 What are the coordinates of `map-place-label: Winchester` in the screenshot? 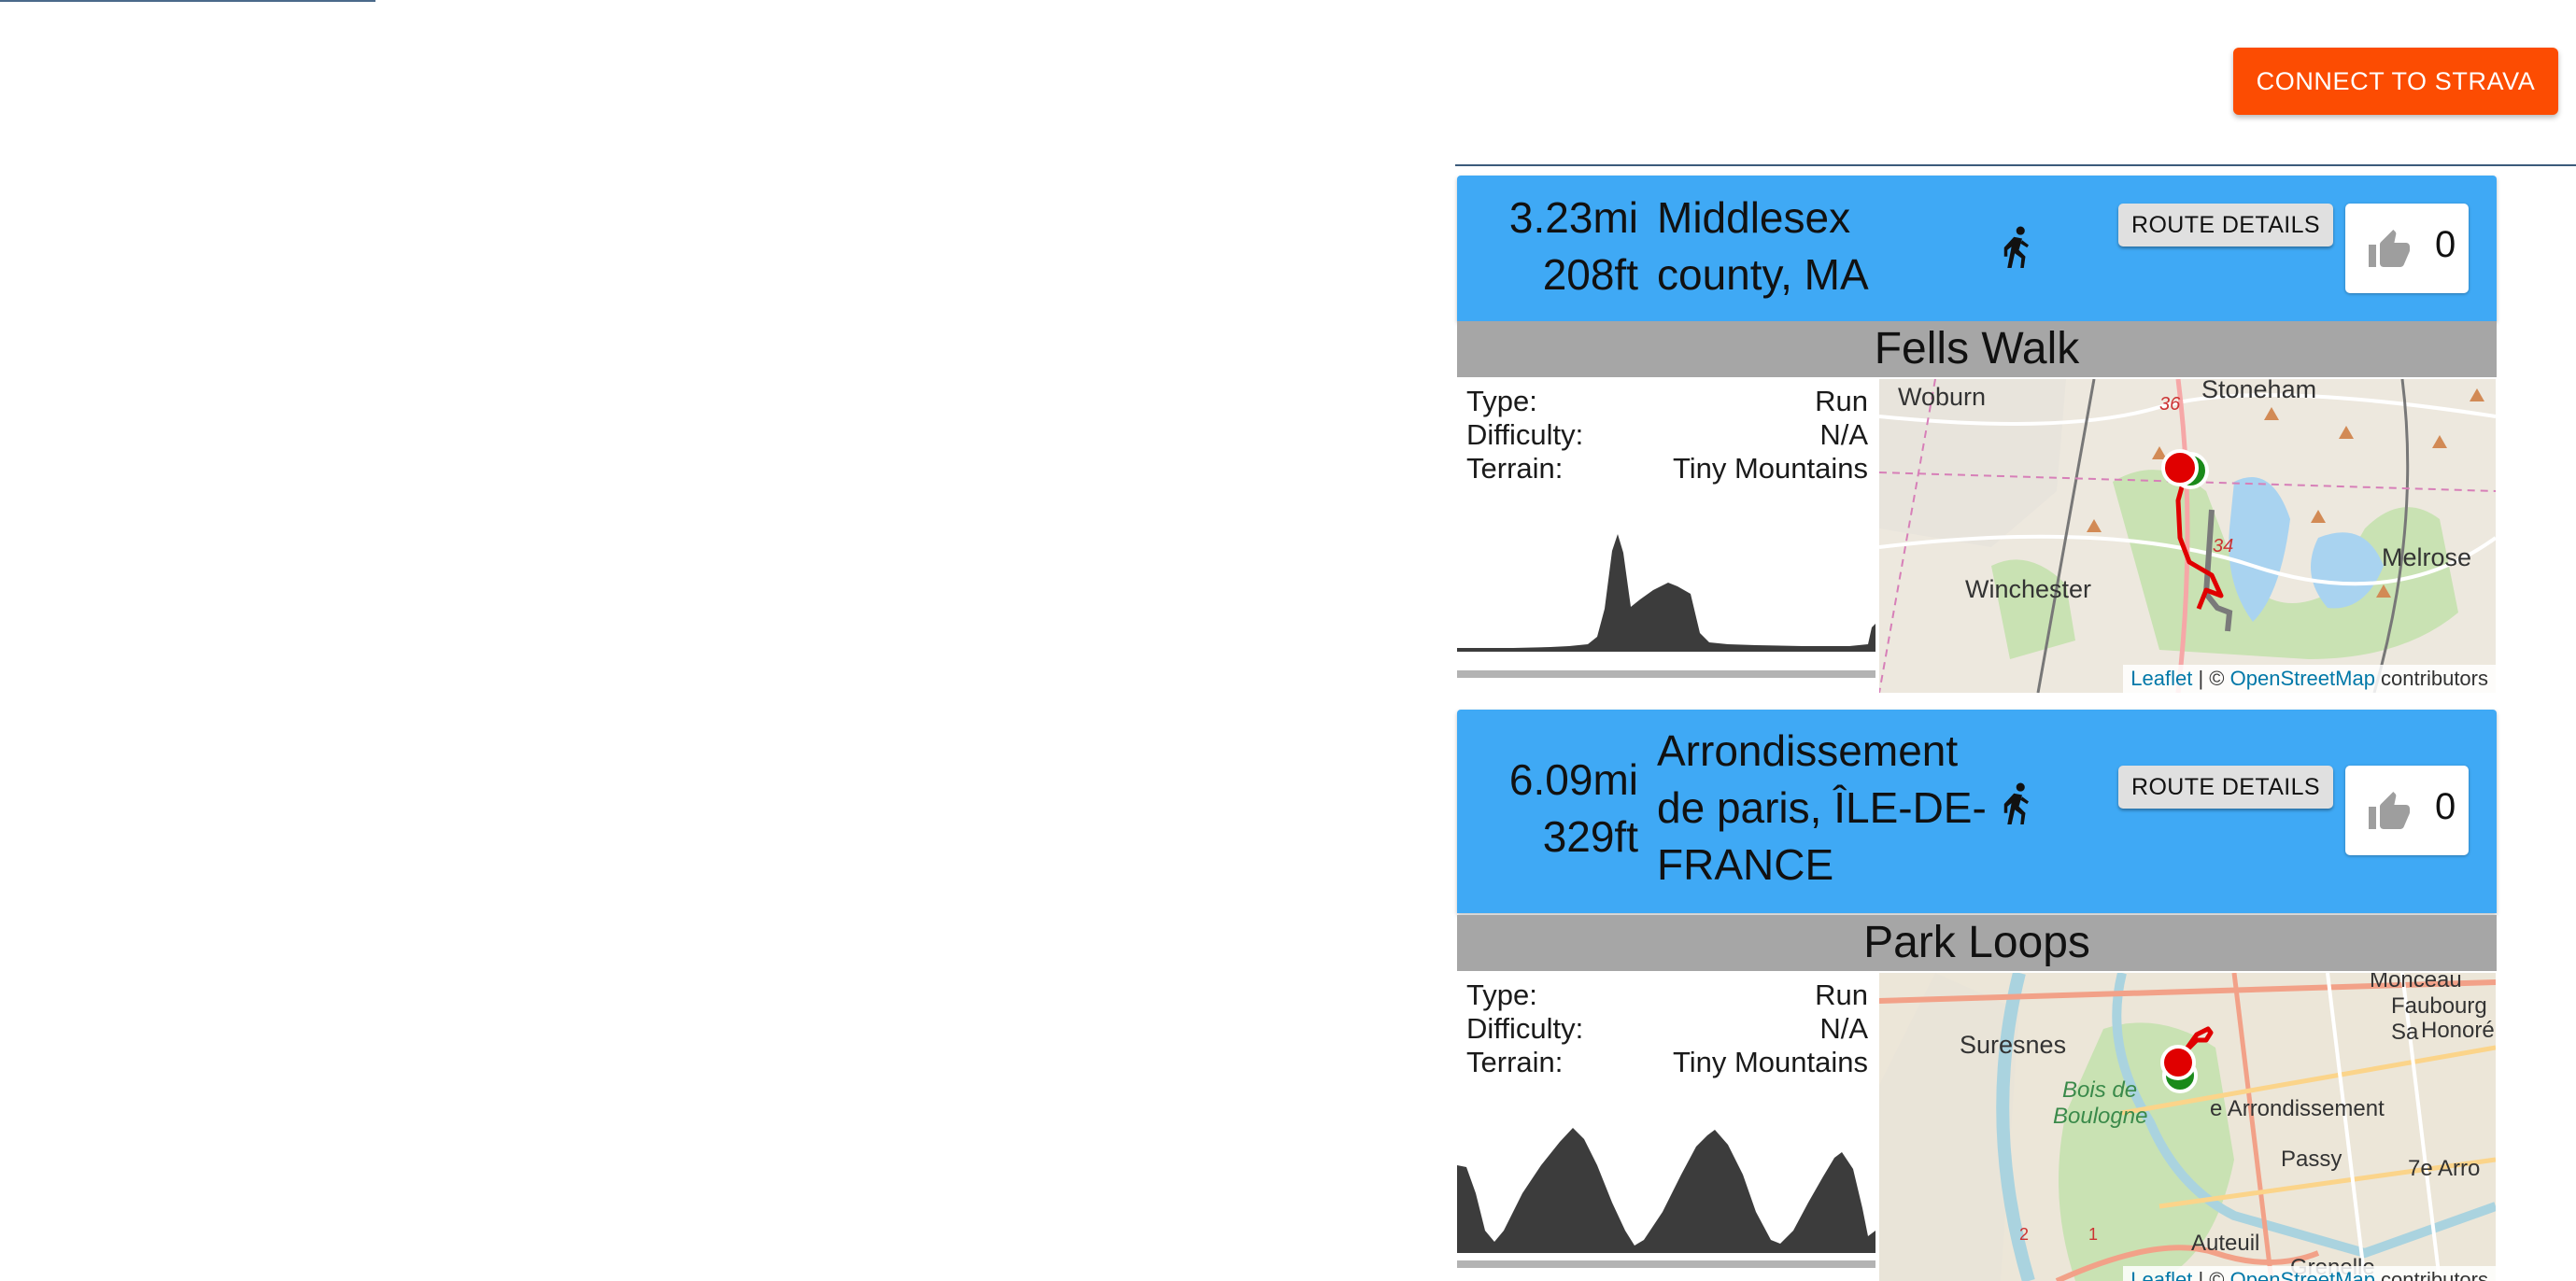 It's located at (2028, 589).